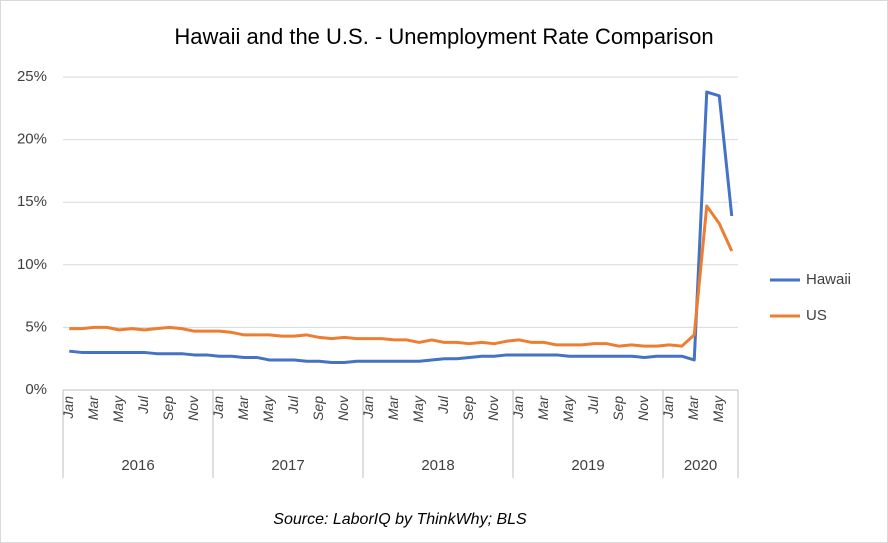  Describe the element at coordinates (587, 465) in the screenshot. I see `x-group-label: 2019` at that location.